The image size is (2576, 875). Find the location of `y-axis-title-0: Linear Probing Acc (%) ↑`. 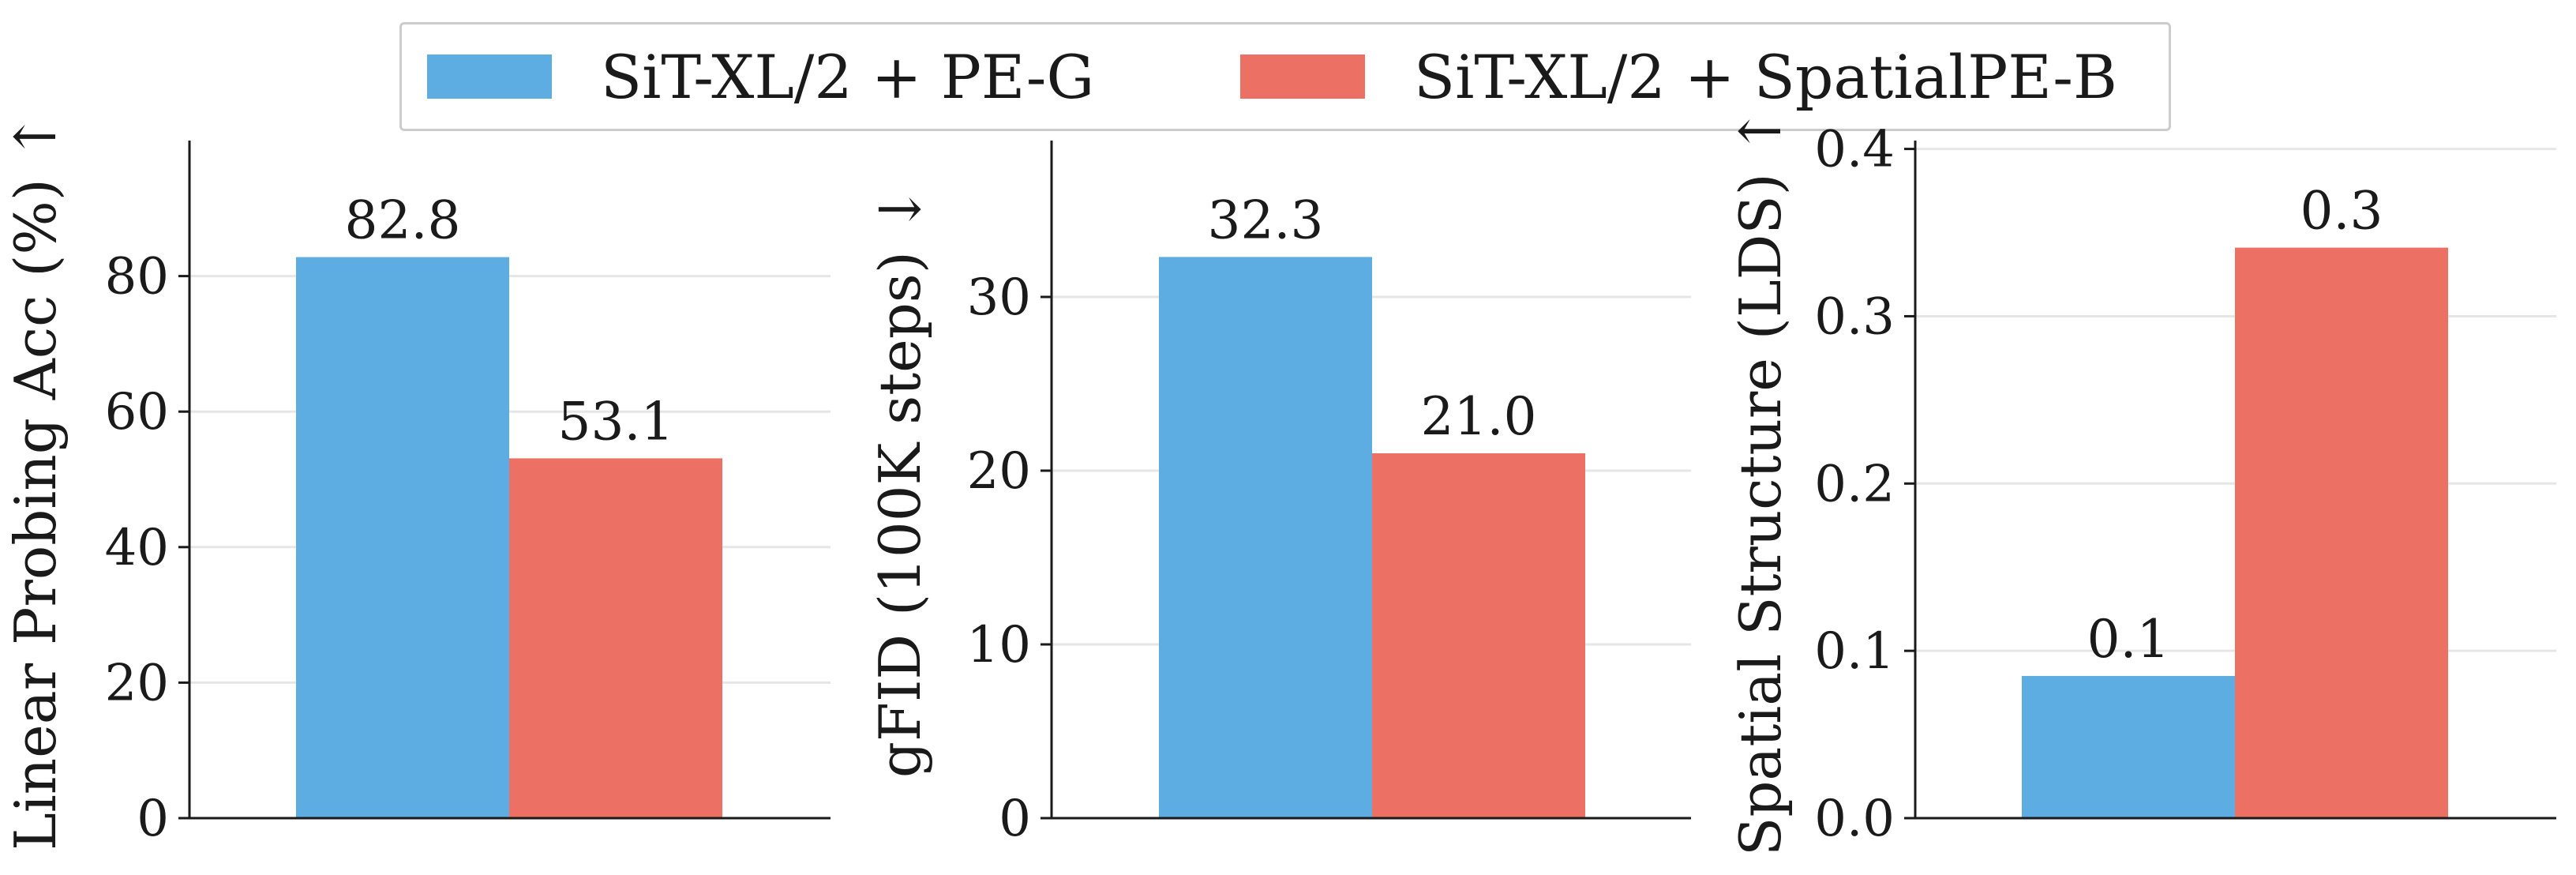

y-axis-title-0: Linear Probing Acc (%) ↑ is located at coordinates (35, 482).